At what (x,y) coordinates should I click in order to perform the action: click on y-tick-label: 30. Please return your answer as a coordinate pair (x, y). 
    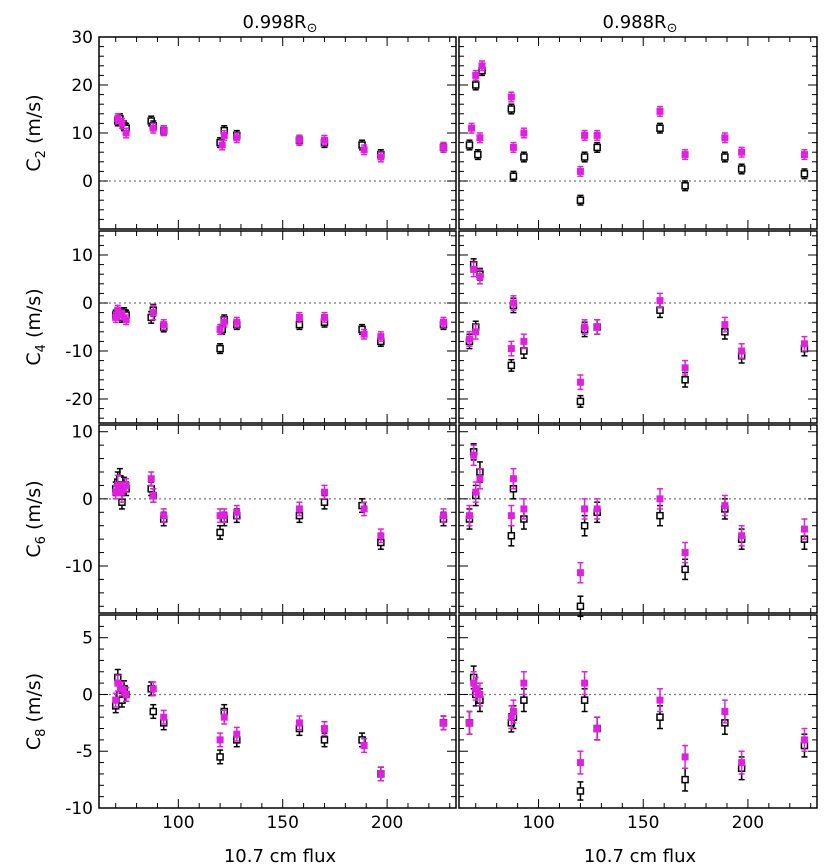
    Looking at the image, I should click on (82, 38).